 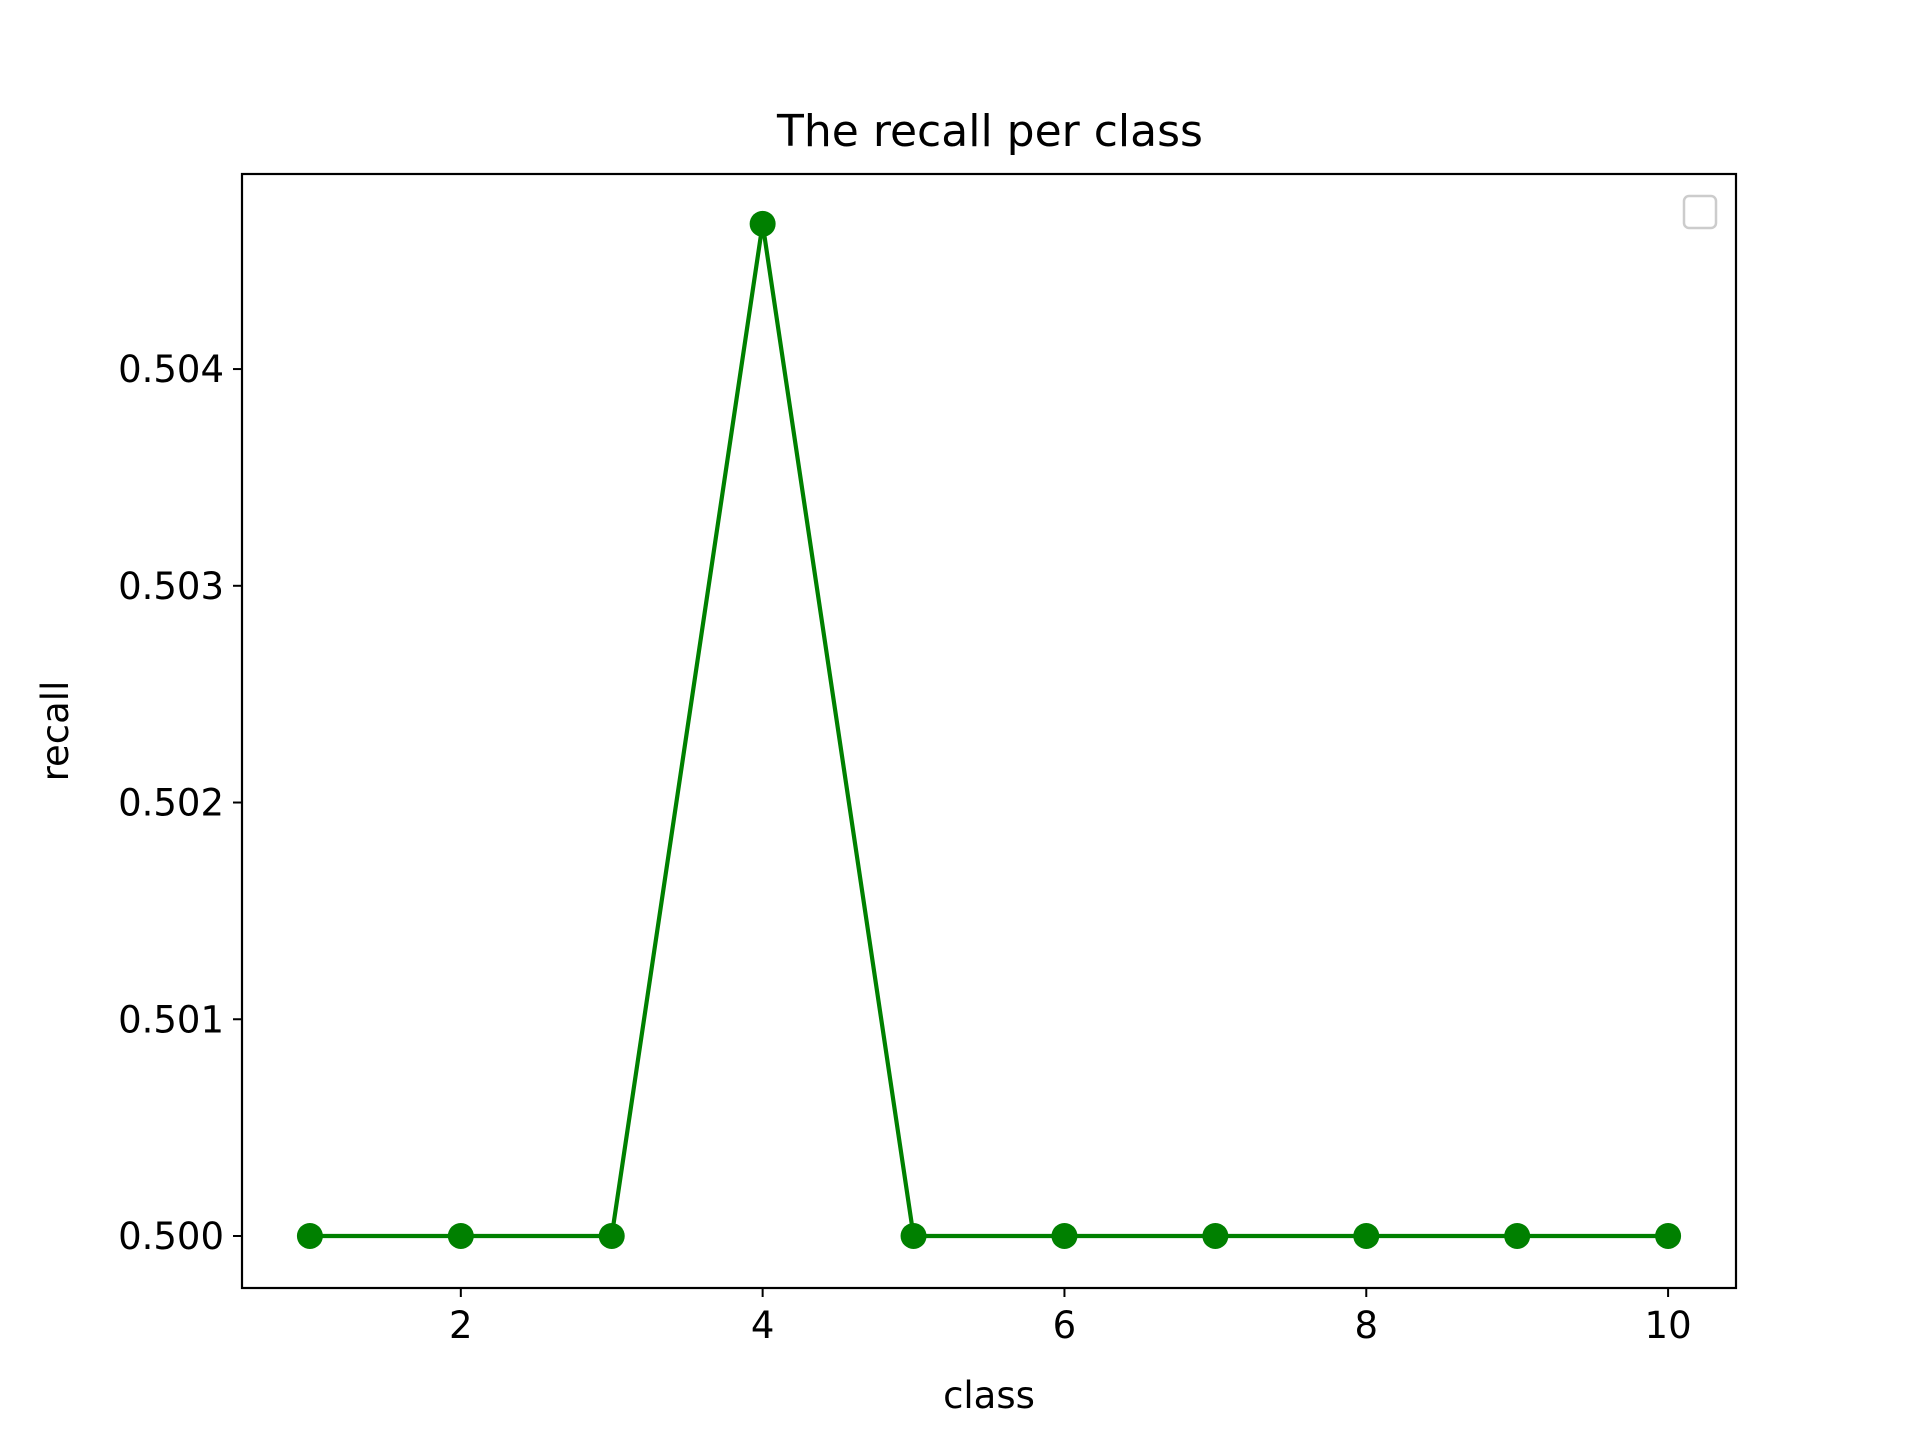 I want to click on y-tick-label: 0.503, so click(x=171, y=586).